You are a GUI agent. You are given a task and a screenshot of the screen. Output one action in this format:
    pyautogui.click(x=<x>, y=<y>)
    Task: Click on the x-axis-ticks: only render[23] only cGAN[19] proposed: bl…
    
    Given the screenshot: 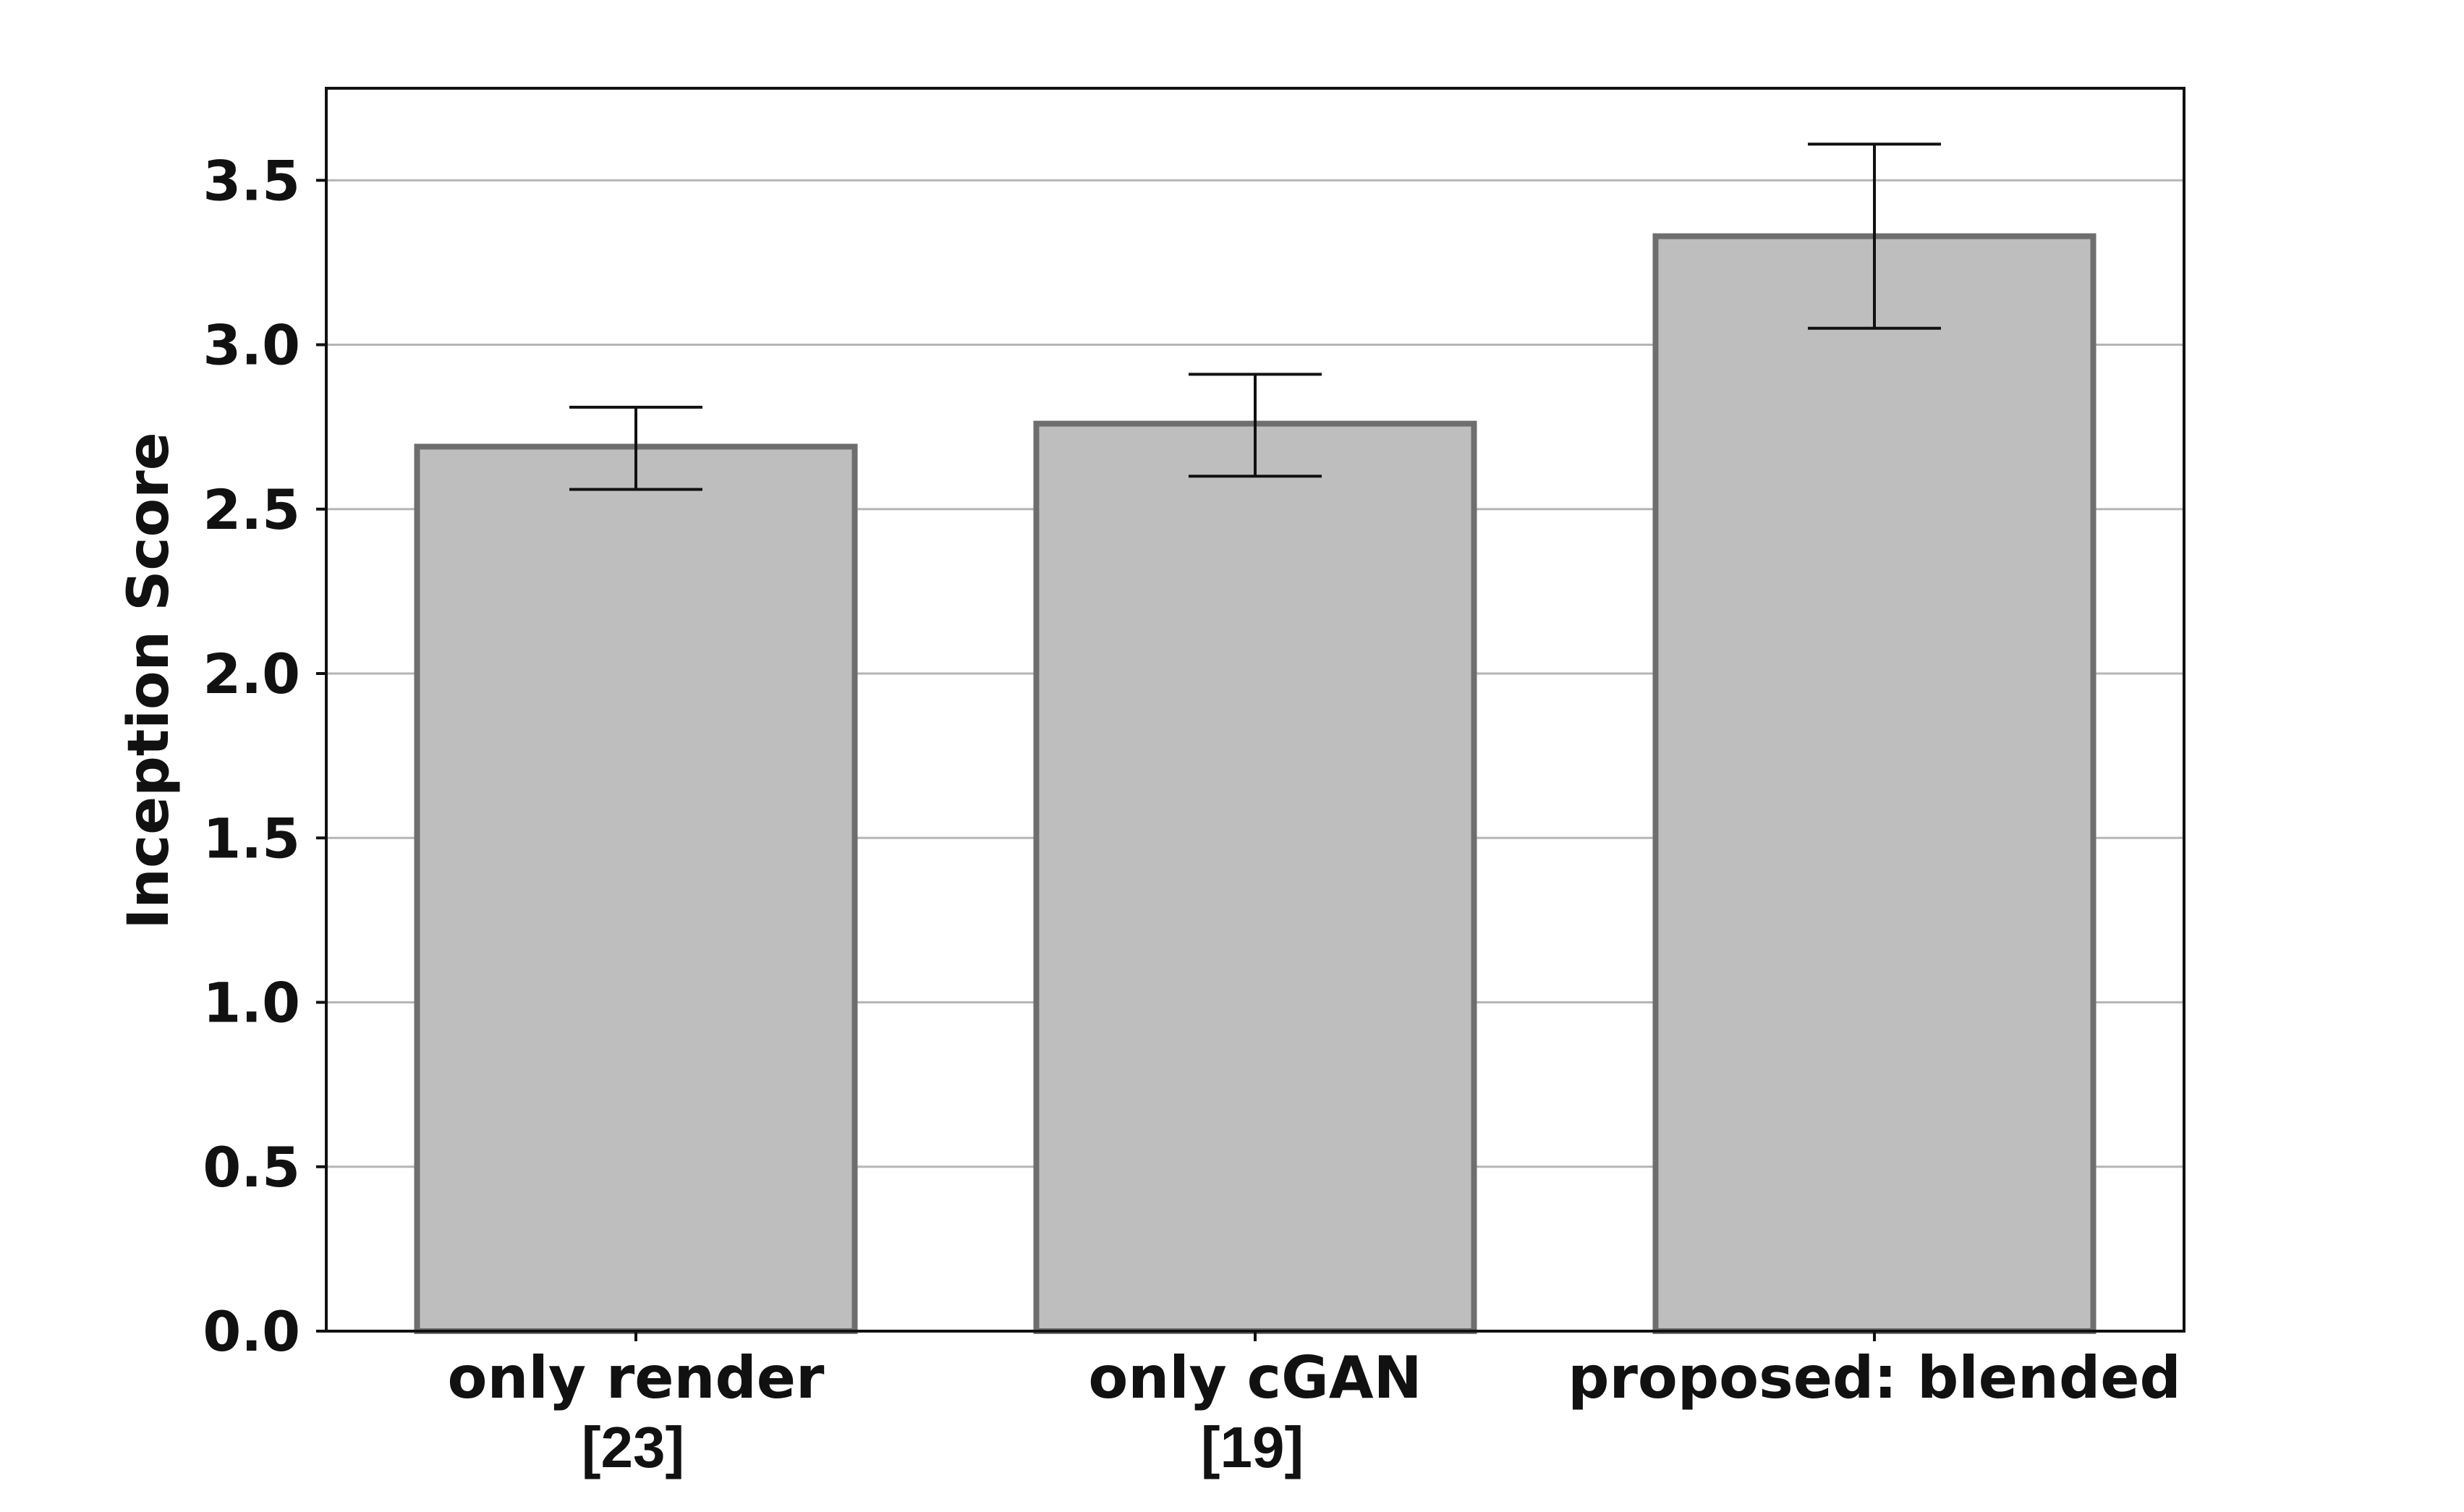 What is the action you would take?
    pyautogui.click(x=1314, y=1405)
    